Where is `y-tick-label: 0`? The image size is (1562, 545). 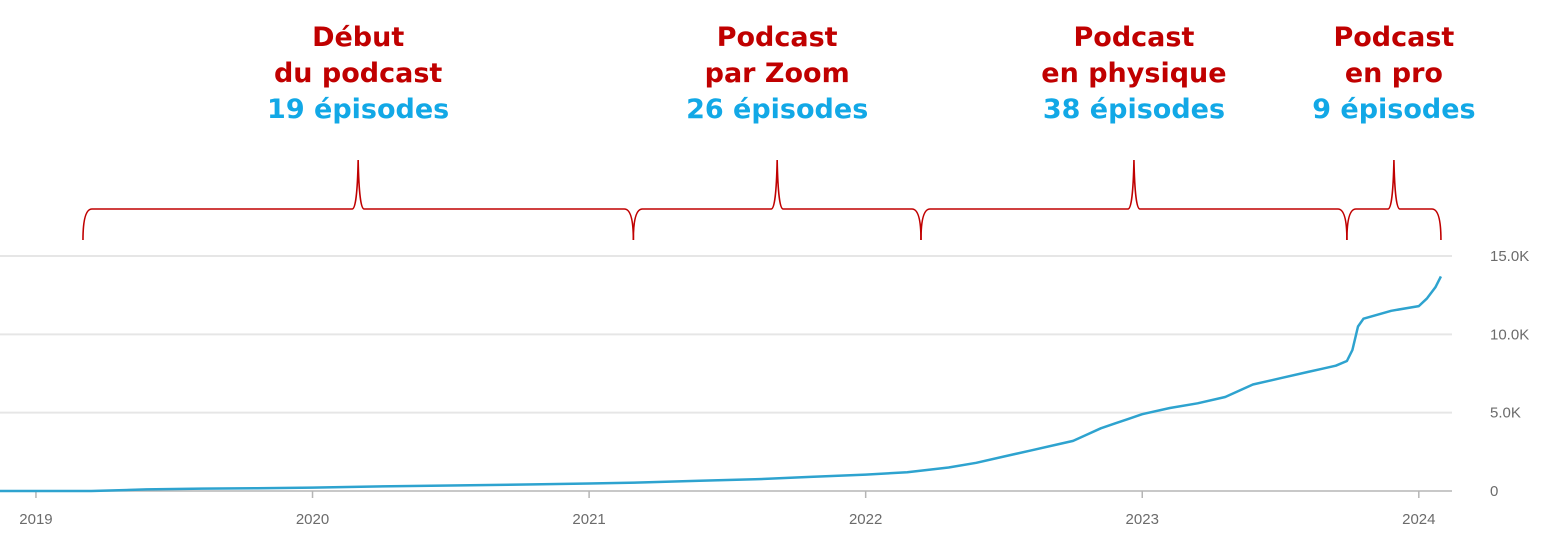 y-tick-label: 0 is located at coordinates (1494, 491).